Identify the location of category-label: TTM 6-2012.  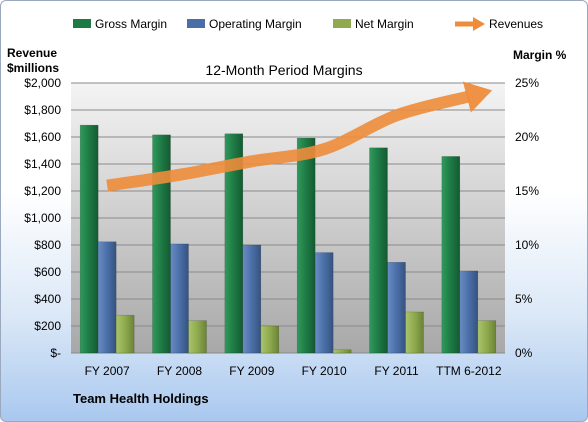
(469, 371).